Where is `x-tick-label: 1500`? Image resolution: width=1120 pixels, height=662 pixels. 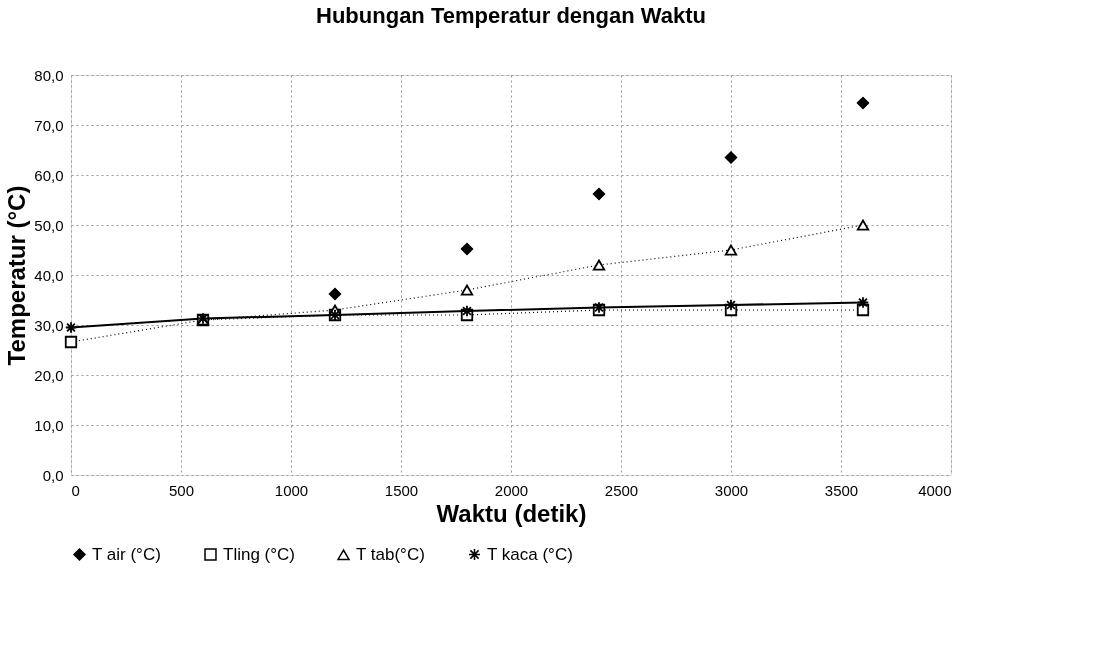
x-tick-label: 1500 is located at coordinates (401, 490).